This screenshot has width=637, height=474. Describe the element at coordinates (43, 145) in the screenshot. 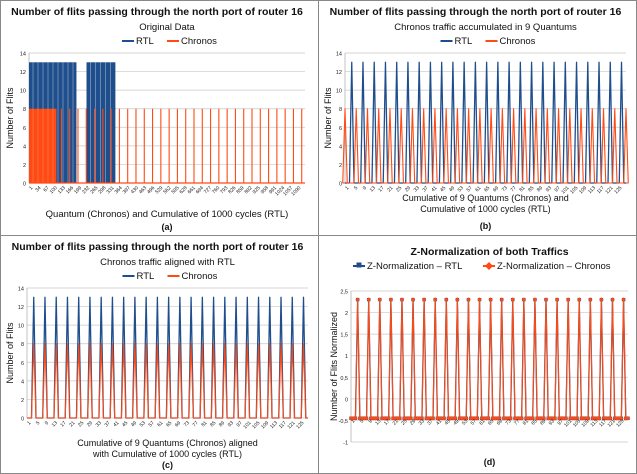

I see `chronos-block` at that location.